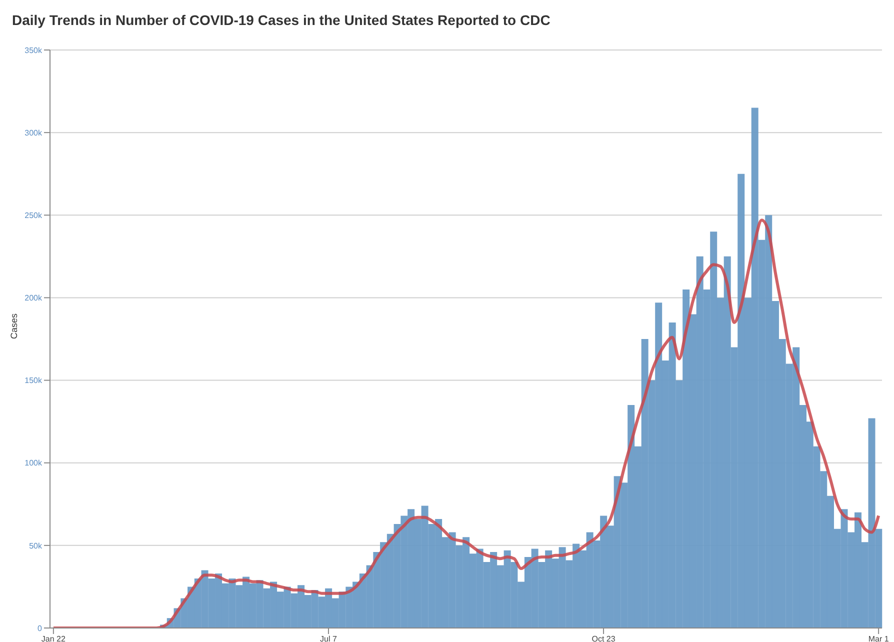 This screenshot has height=642, width=894. What do you see at coordinates (33, 298) in the screenshot?
I see `y-tick-label: 200k` at bounding box center [33, 298].